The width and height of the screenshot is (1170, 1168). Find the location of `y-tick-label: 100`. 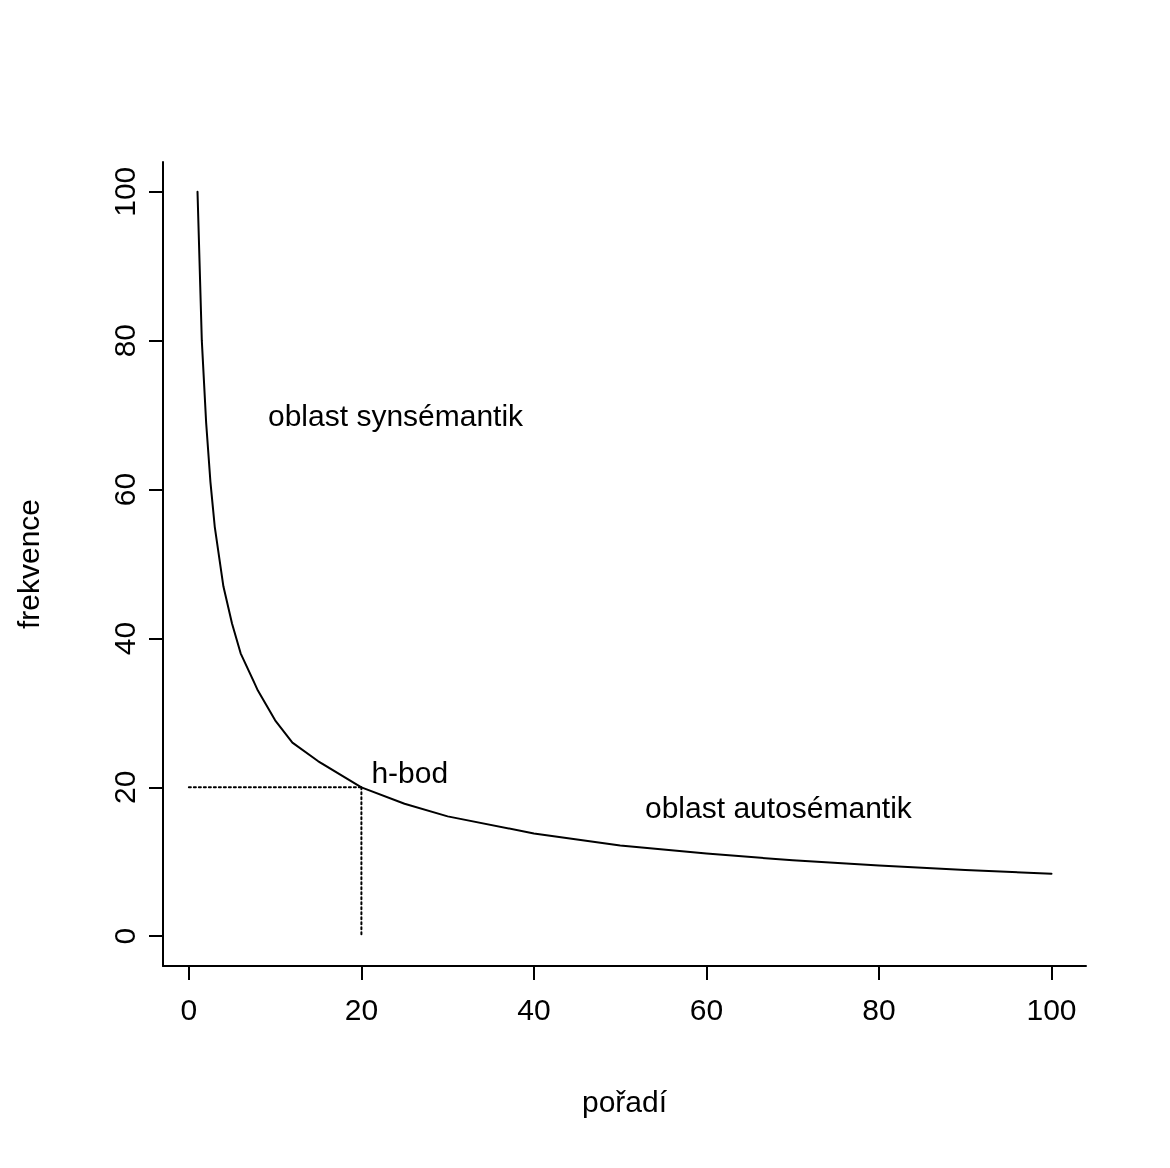

y-tick-label: 100 is located at coordinates (124, 191).